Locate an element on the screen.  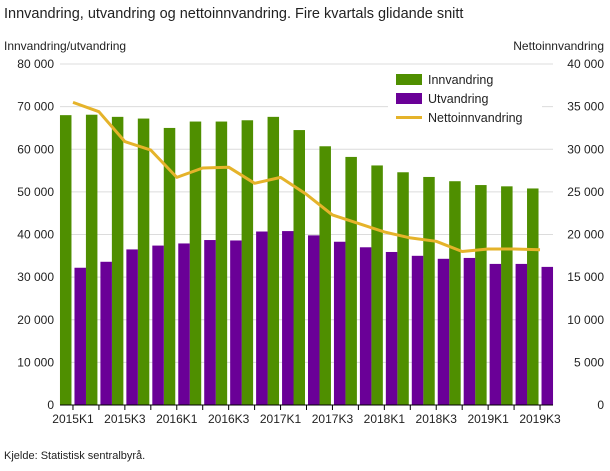
y-left-tick-label: 80 000 is located at coordinates (35, 64).